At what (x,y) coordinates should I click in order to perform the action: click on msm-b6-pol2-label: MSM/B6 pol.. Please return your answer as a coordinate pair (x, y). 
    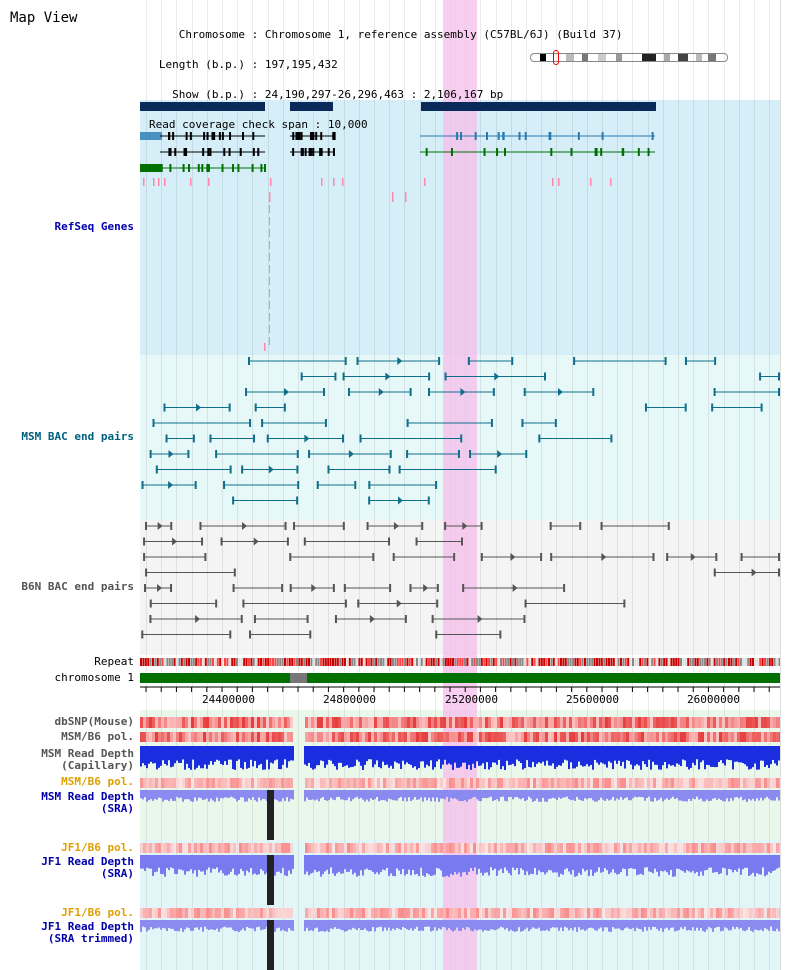
    Looking at the image, I should click on (97, 781).